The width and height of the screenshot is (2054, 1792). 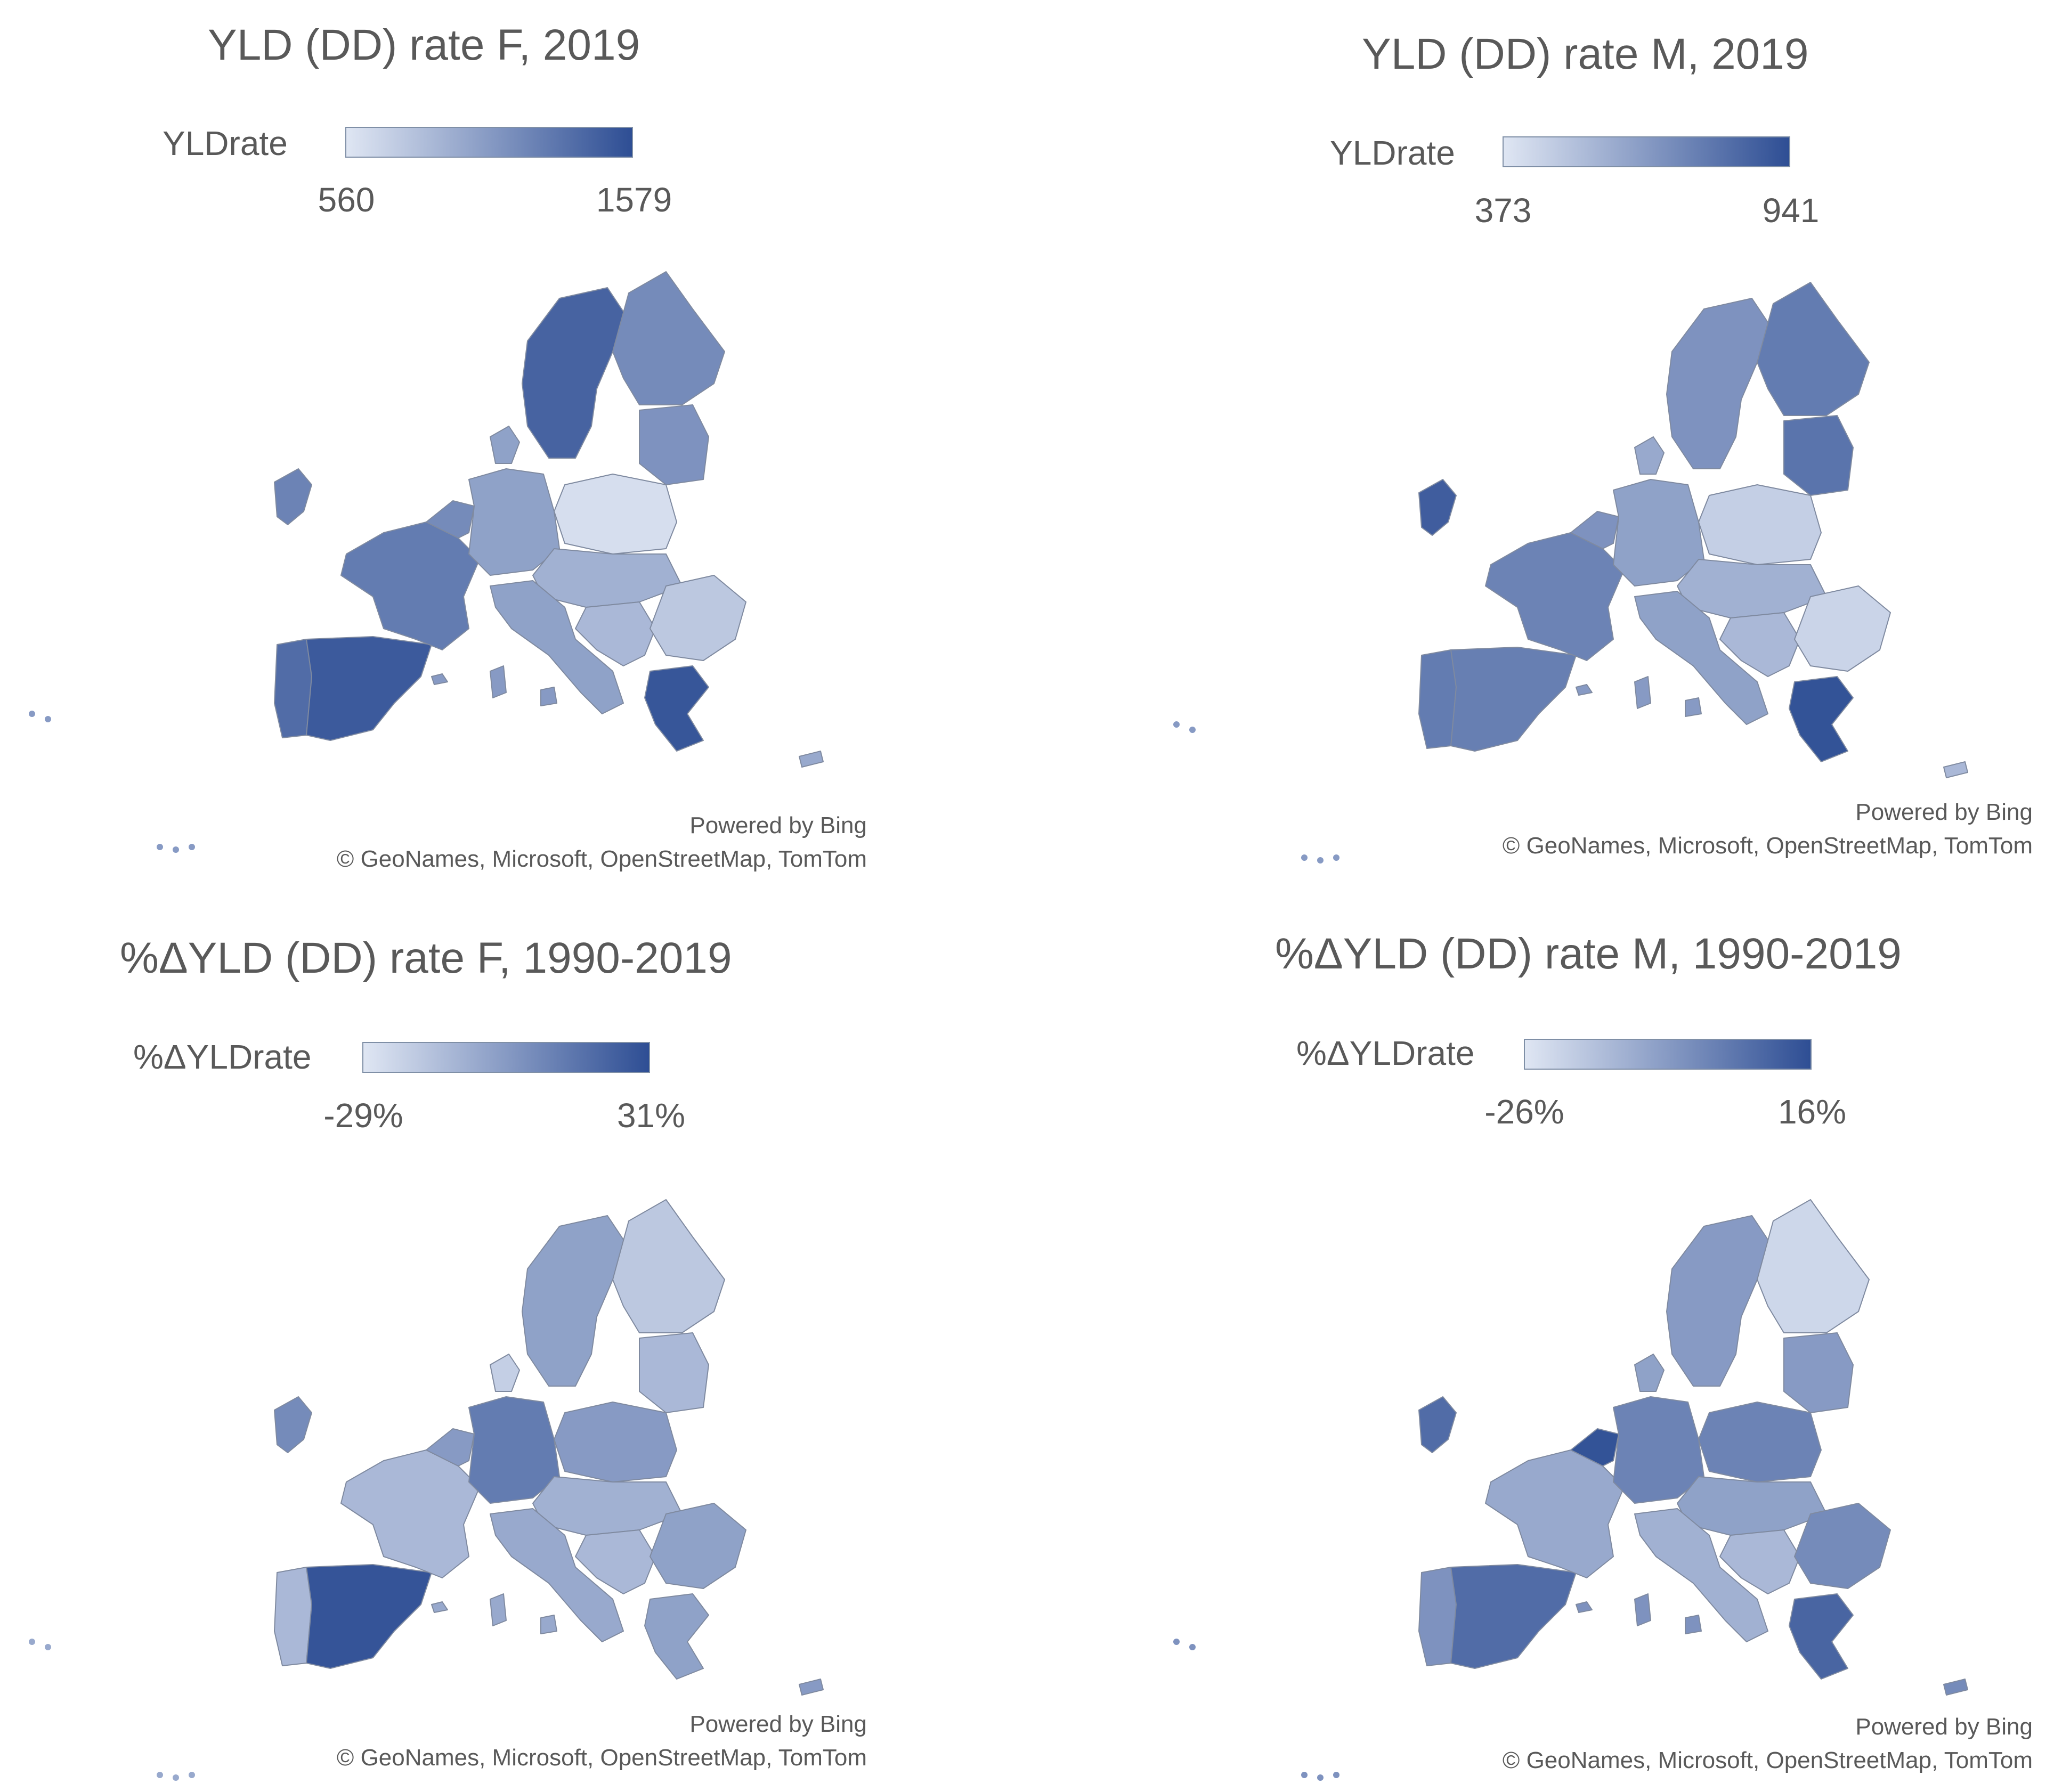 I want to click on legend-min-value: 560, so click(x=347, y=200).